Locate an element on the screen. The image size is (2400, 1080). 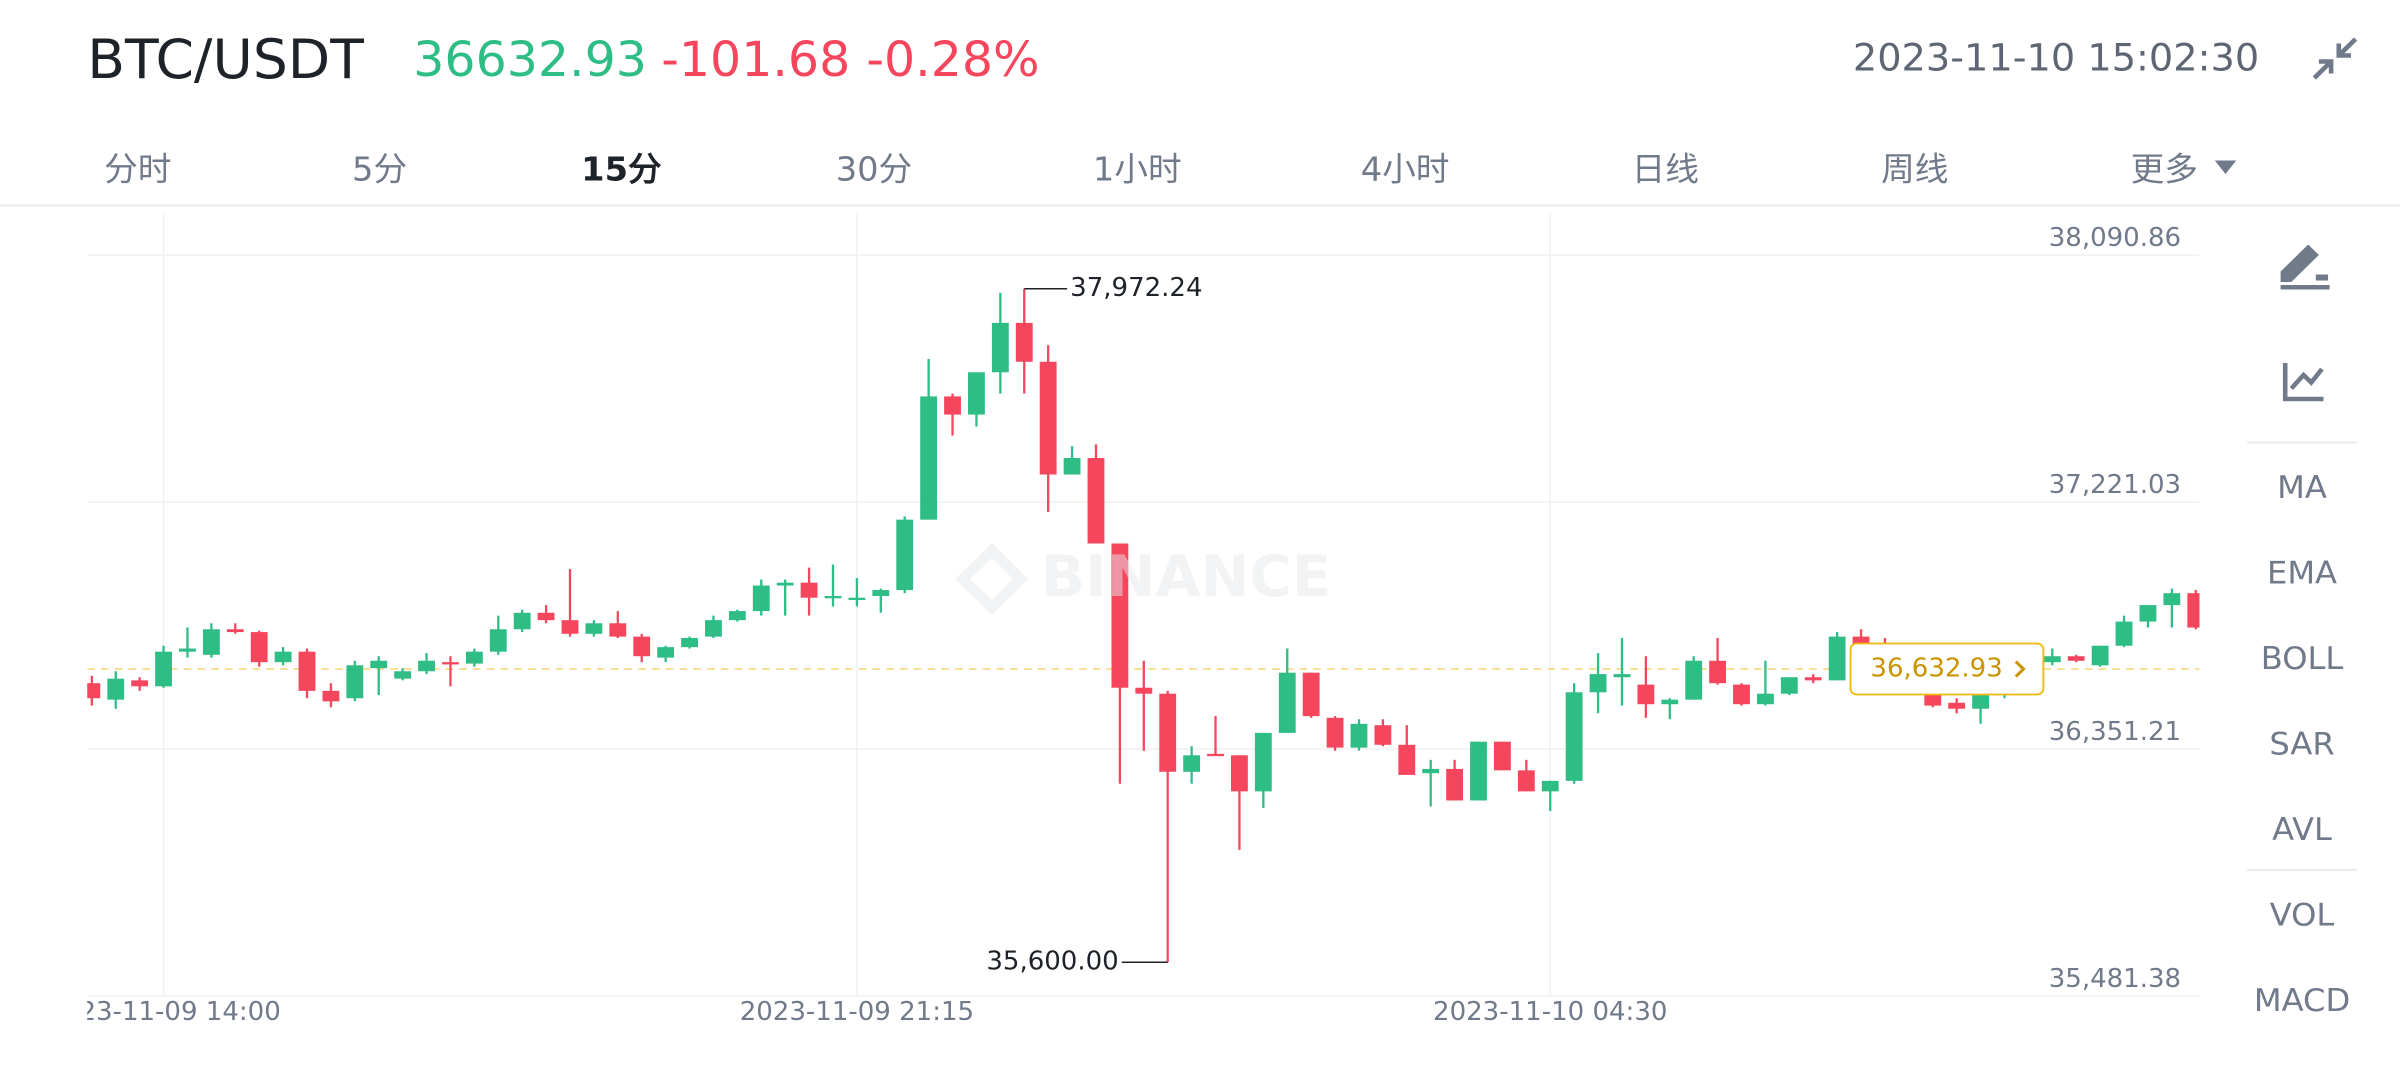
indicator-tool-icon is located at coordinates (2303, 382).